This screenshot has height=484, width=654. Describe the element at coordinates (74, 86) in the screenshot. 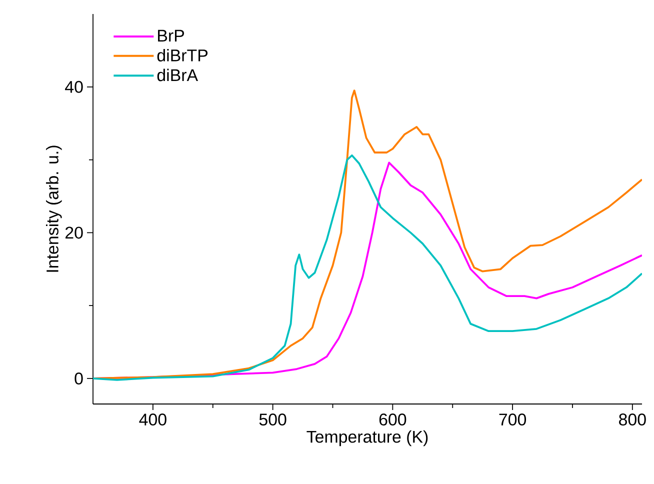

I see `y-tick-label: 40` at that location.